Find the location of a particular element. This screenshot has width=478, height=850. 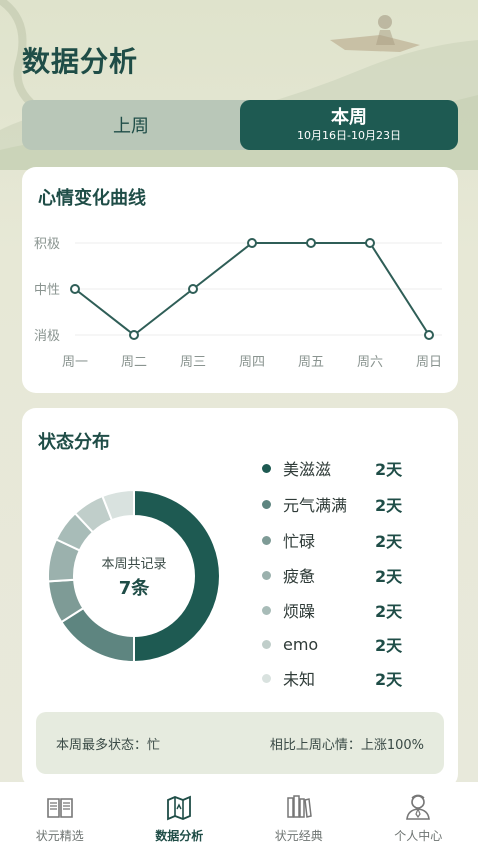

tab-analysis: 数据分析 is located at coordinates (180, 816).